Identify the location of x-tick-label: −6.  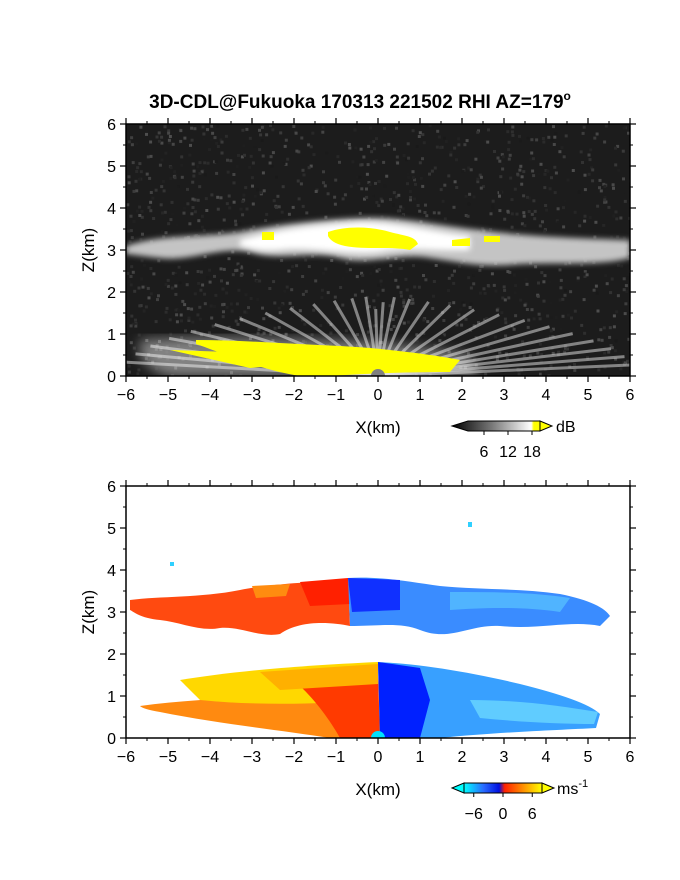
(126, 757).